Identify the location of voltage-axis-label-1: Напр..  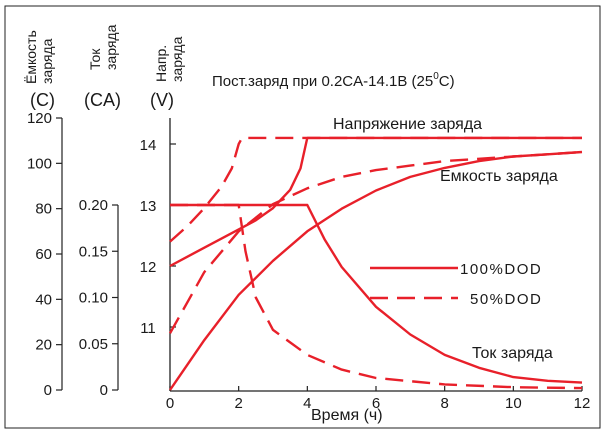
(161, 63).